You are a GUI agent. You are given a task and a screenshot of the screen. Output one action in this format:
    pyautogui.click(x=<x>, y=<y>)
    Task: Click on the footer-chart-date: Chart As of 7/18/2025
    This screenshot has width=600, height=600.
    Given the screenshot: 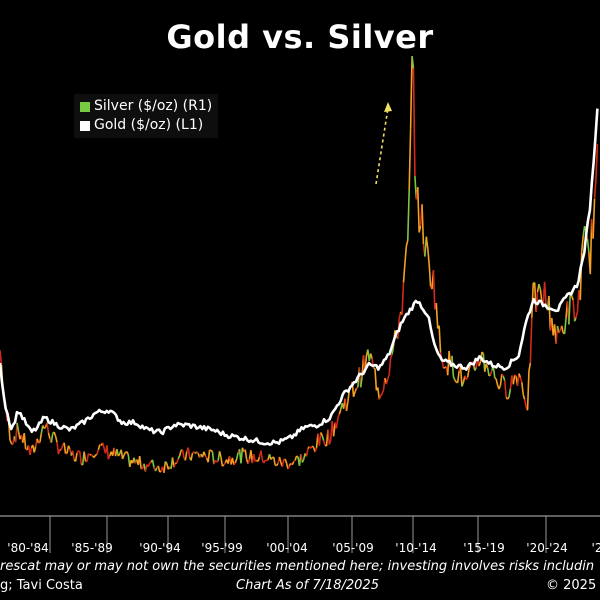 What is the action you would take?
    pyautogui.click(x=307, y=585)
    